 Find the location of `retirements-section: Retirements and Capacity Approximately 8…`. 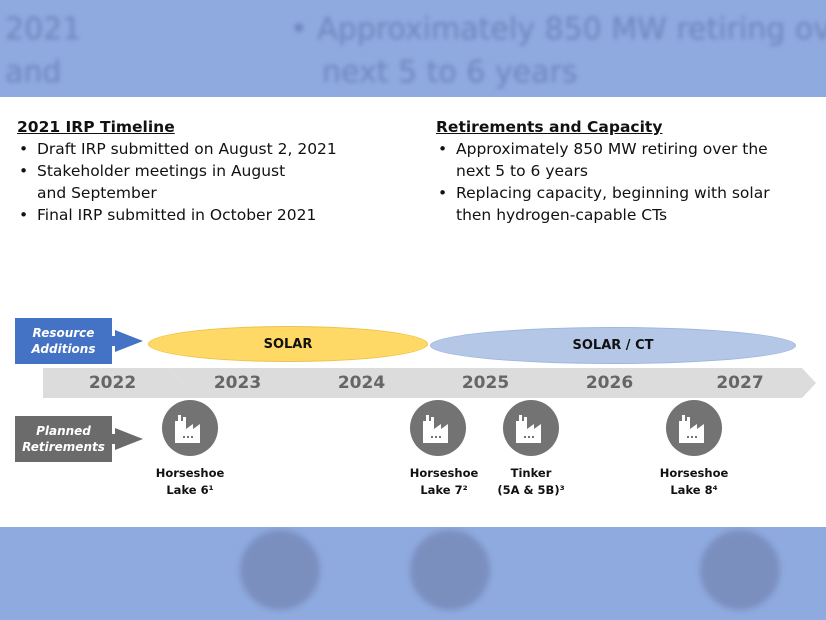

retirements-section: Retirements and Capacity Approximately 8… is located at coordinates (611, 171).